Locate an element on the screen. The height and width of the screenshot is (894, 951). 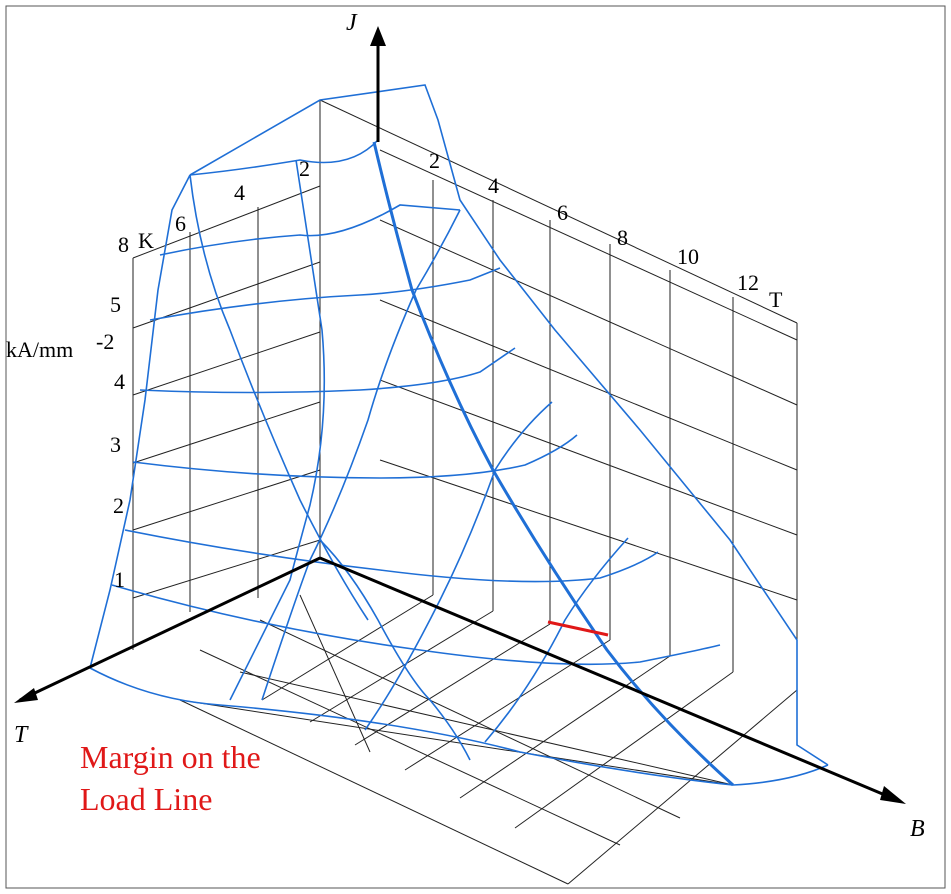
current-unit-label: kA/mm is located at coordinates (39, 349).